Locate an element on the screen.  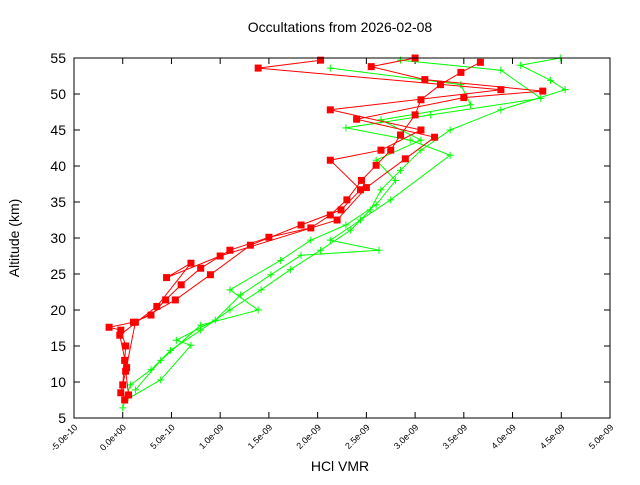
y-tick-label: 5 is located at coordinates (62, 418).